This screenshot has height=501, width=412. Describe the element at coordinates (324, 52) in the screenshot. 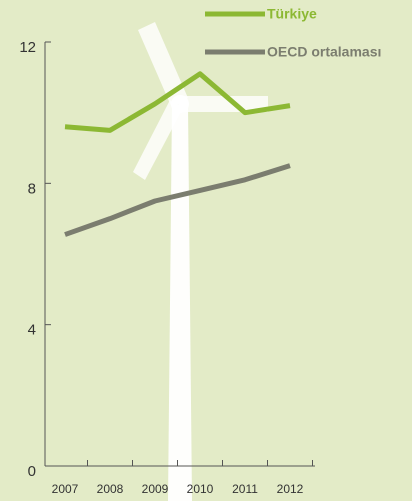

I see `legend-label: OECD ortalaması` at that location.